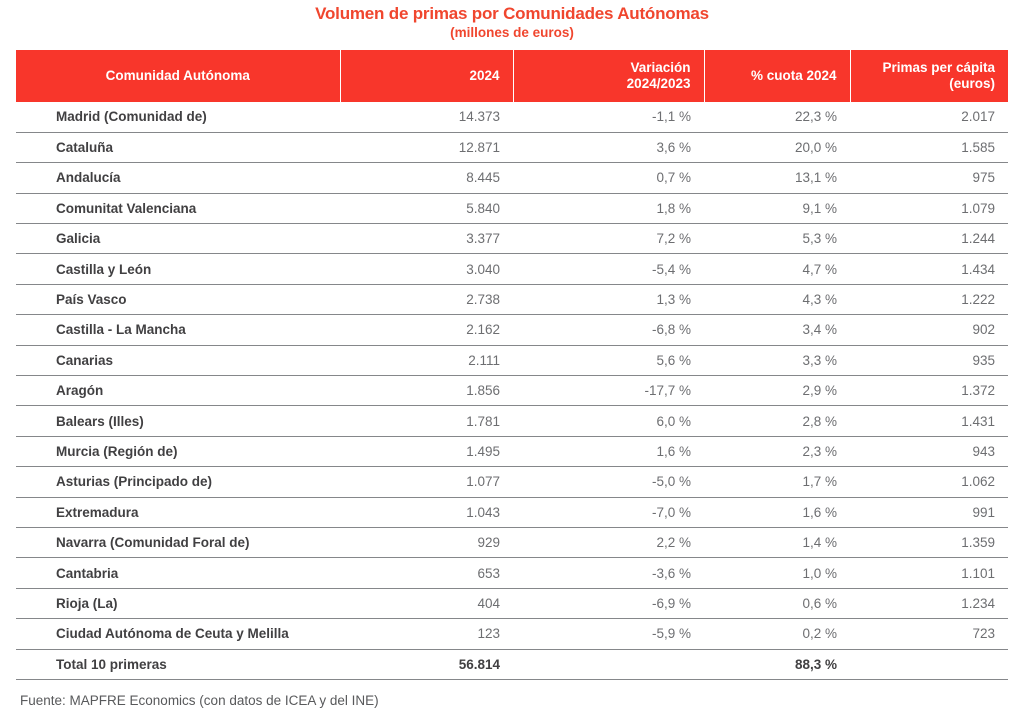 This screenshot has height=715, width=1024. I want to click on table-row: Canarias 2.111 5,6 % 3,3 % 935, so click(512, 361).